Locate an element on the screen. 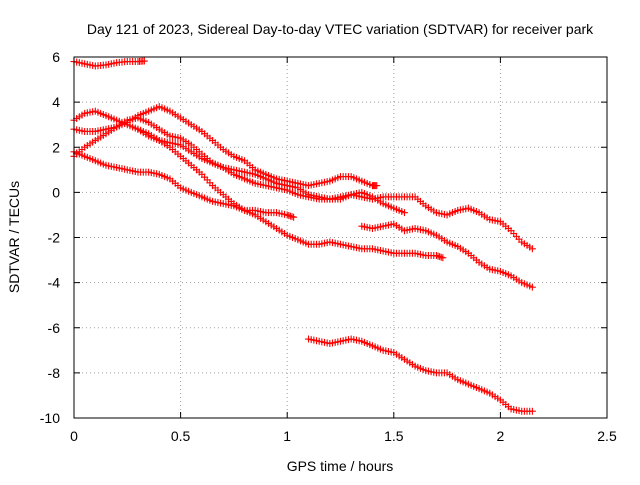 The width and height of the screenshot is (640, 485). y-axis-title: SDTVAR / TECUs is located at coordinates (14, 237).